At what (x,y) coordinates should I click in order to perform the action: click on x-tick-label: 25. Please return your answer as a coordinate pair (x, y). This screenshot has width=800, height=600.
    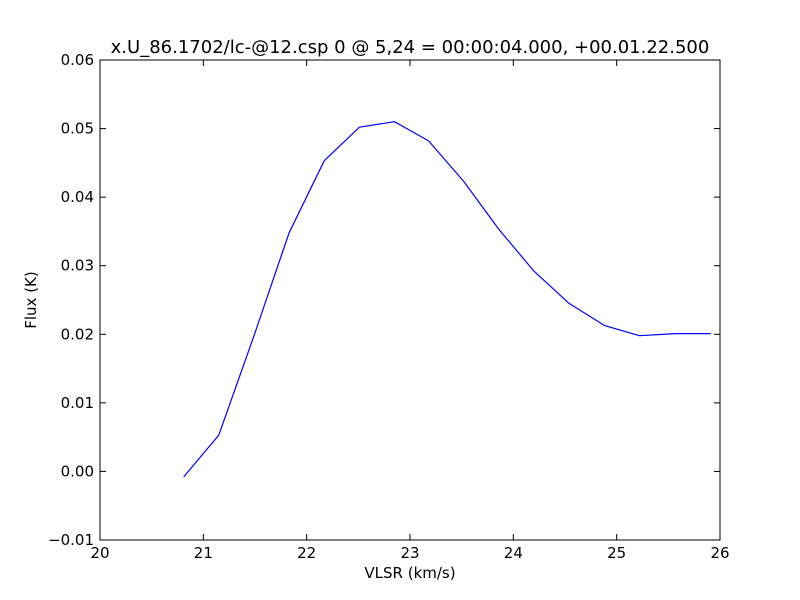
    Looking at the image, I should click on (616, 553).